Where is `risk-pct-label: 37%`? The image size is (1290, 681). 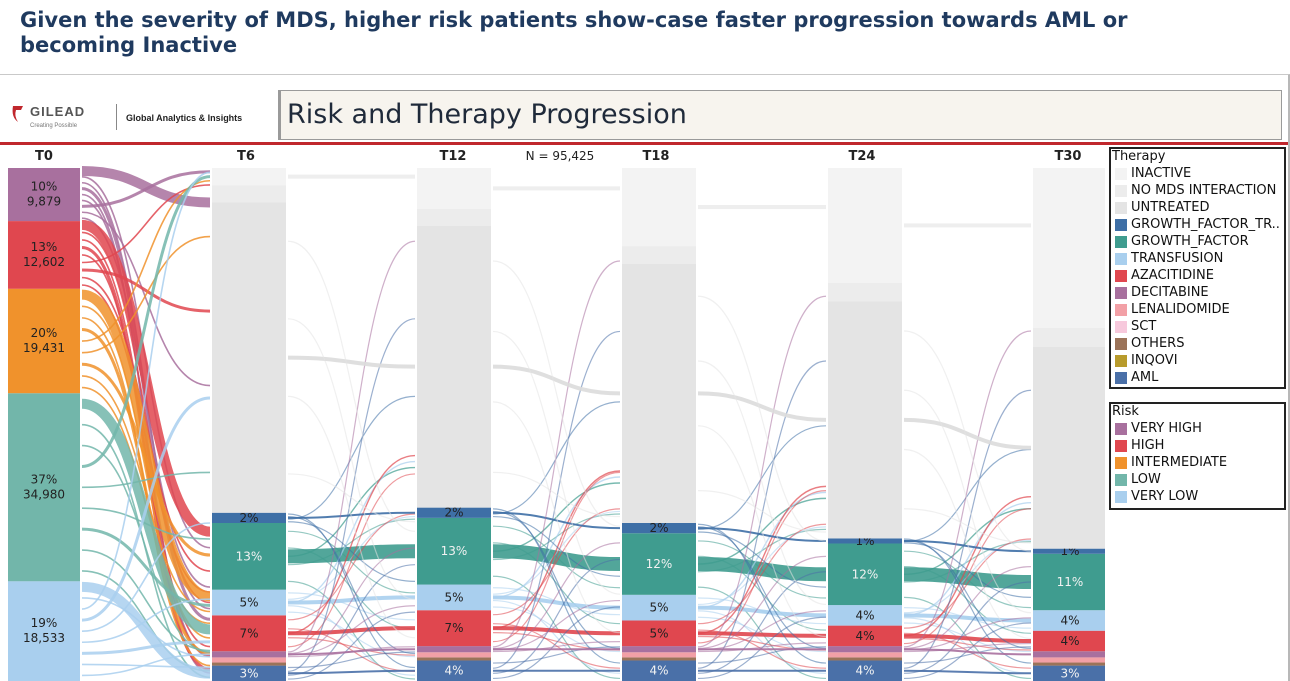
risk-pct-label: 37% is located at coordinates (44, 479).